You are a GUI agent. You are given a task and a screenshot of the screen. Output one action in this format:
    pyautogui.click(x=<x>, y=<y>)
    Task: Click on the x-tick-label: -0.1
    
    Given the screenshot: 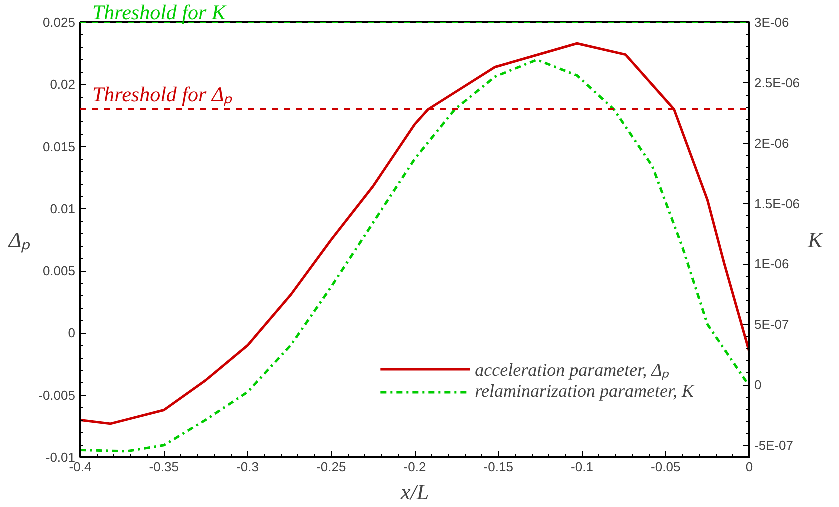 What is the action you would take?
    pyautogui.click(x=582, y=467)
    